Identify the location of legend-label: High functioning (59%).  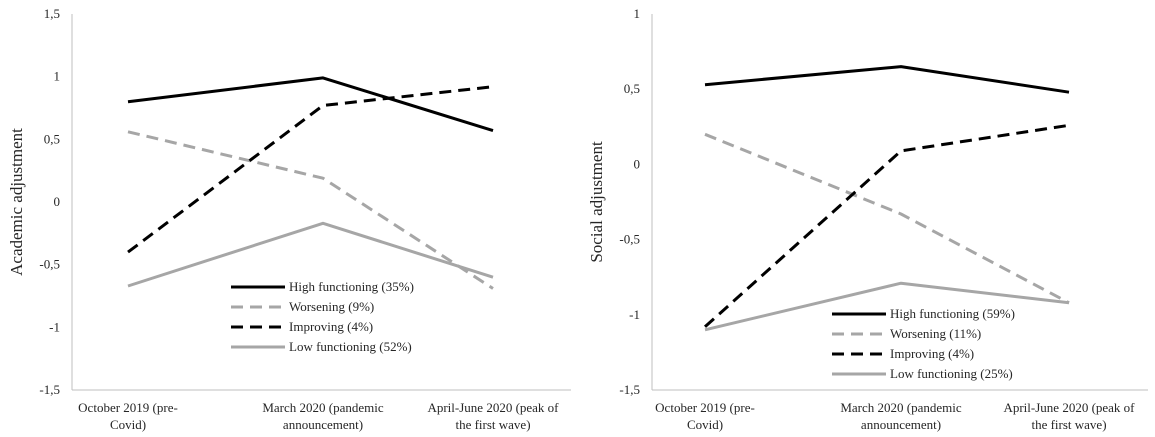
(952, 313).